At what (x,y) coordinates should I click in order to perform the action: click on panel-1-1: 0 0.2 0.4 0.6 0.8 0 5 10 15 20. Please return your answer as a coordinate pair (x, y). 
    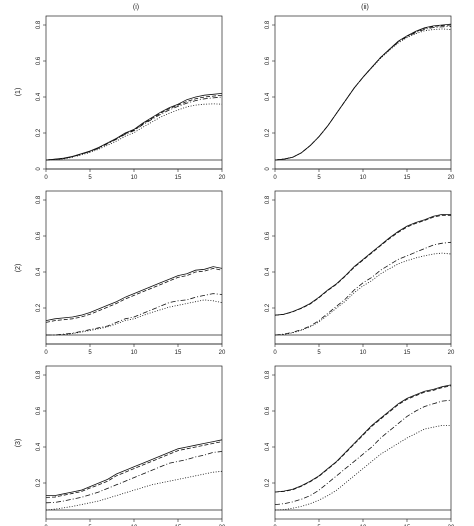
    Looking at the image, I should click on (131, 98).